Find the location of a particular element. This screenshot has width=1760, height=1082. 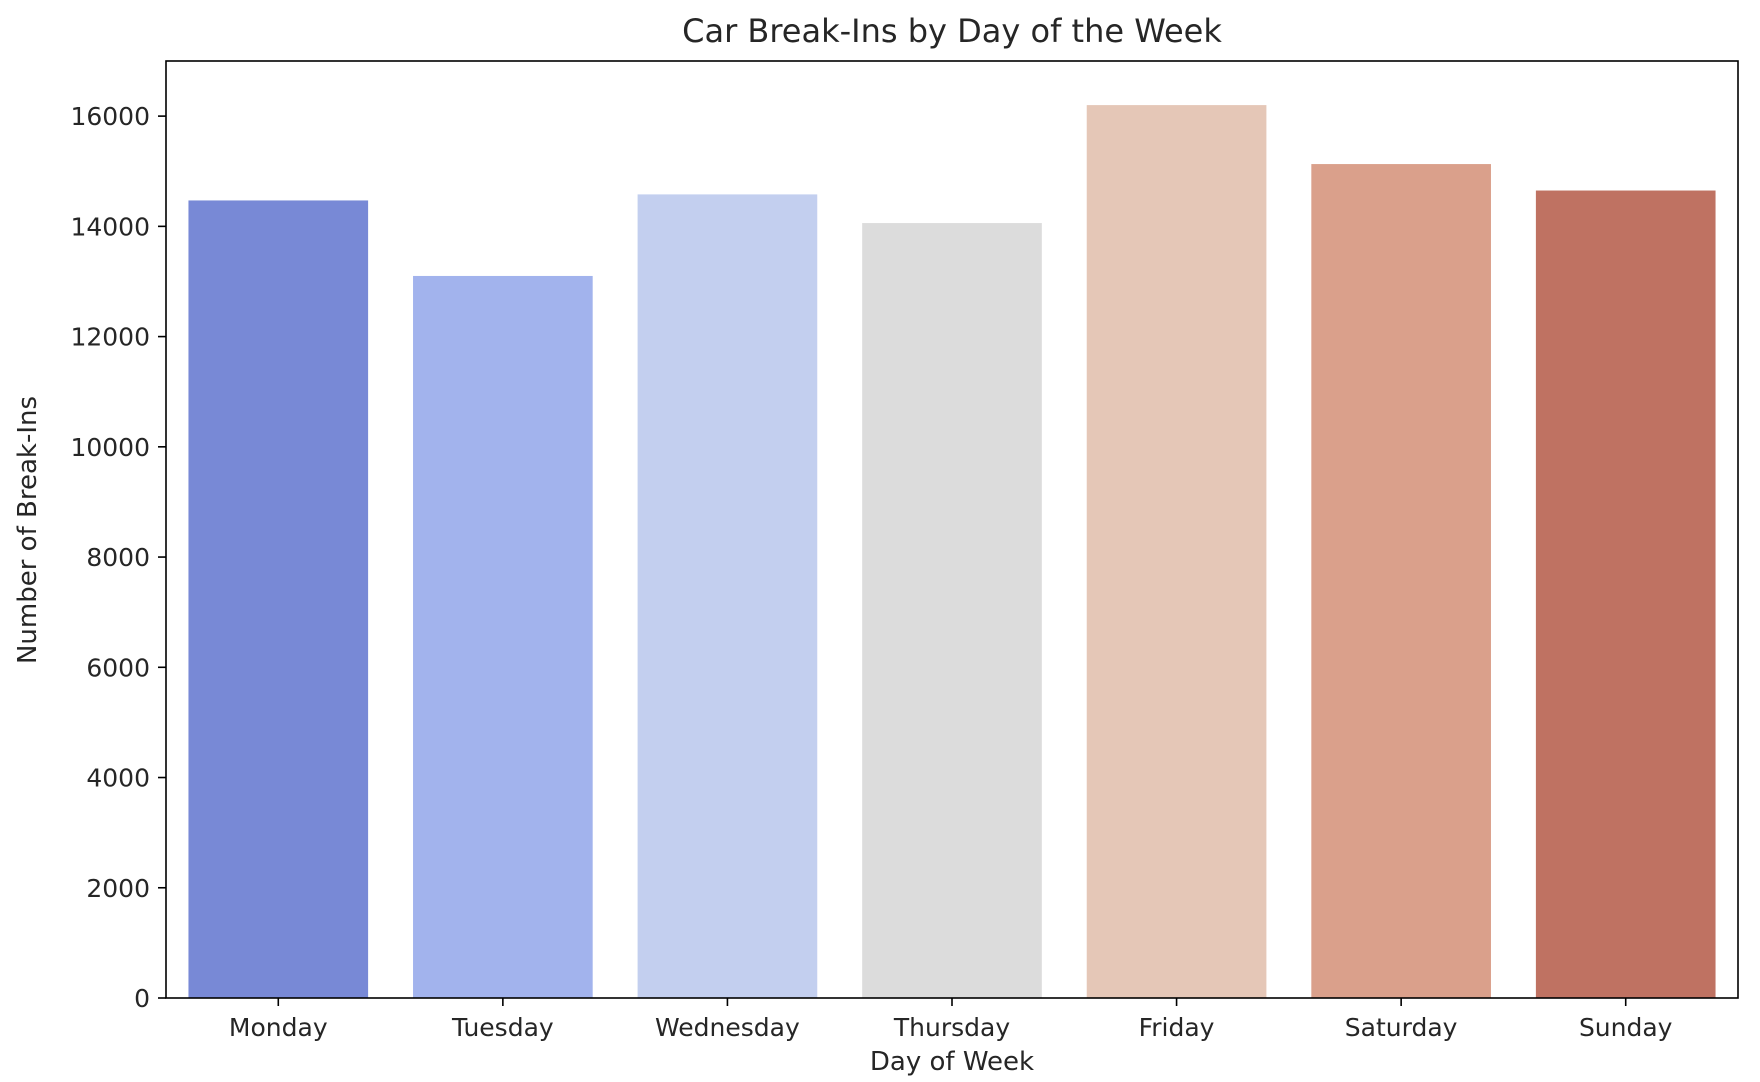

y-axis-label: Number of Break-Ins is located at coordinates (28, 530).